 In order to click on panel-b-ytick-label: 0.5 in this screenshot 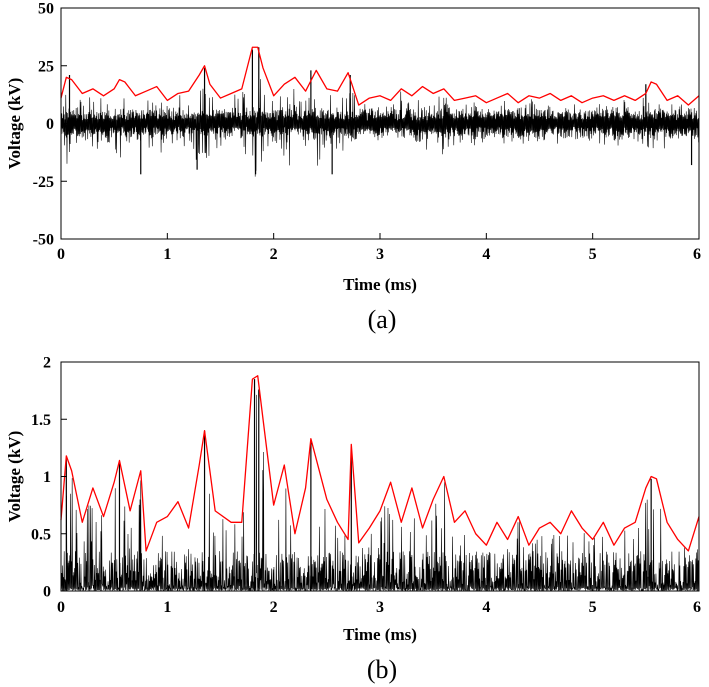, I will do `click(41, 534)`.